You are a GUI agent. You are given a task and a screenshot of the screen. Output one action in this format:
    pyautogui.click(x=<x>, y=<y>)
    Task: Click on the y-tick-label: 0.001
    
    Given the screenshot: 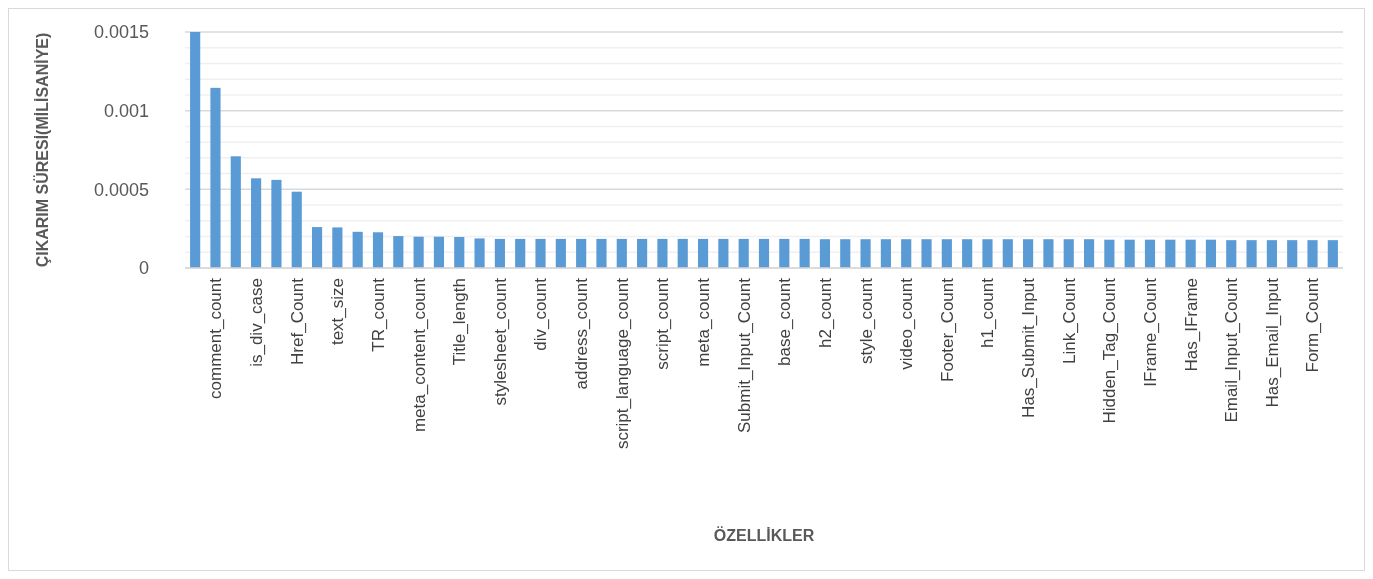 What is the action you would take?
    pyautogui.click(x=126, y=110)
    